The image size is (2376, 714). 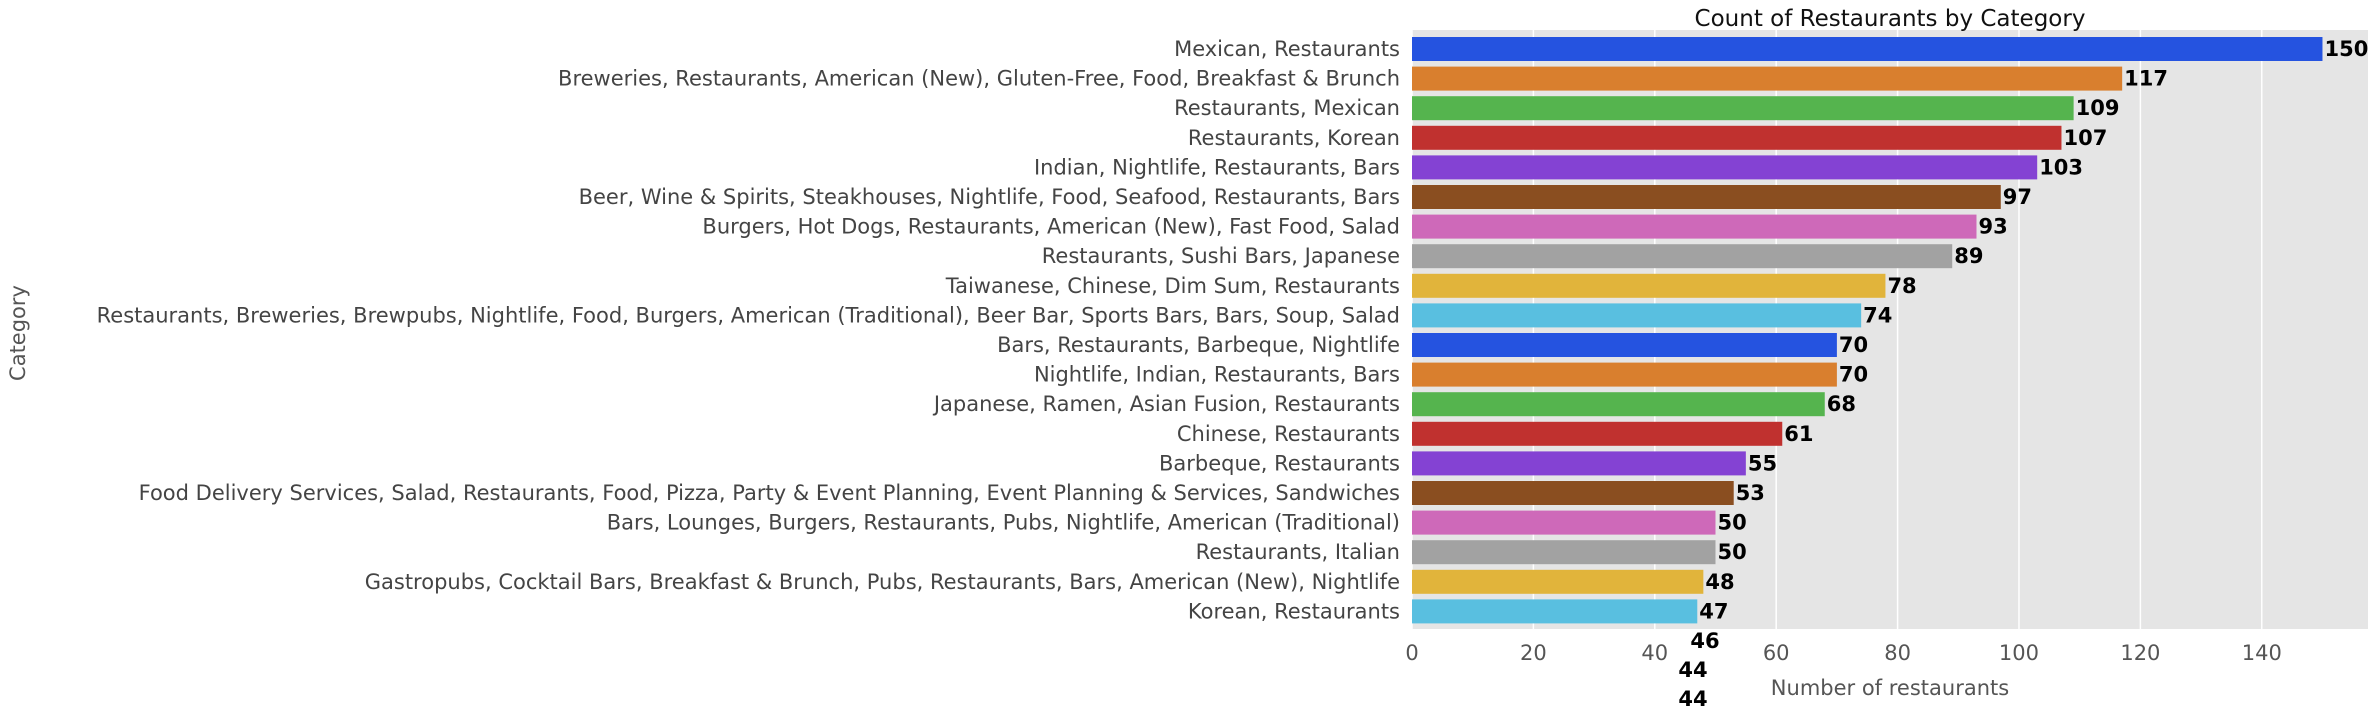 I want to click on category-label: Korean, Restaurants, so click(x=1294, y=611).